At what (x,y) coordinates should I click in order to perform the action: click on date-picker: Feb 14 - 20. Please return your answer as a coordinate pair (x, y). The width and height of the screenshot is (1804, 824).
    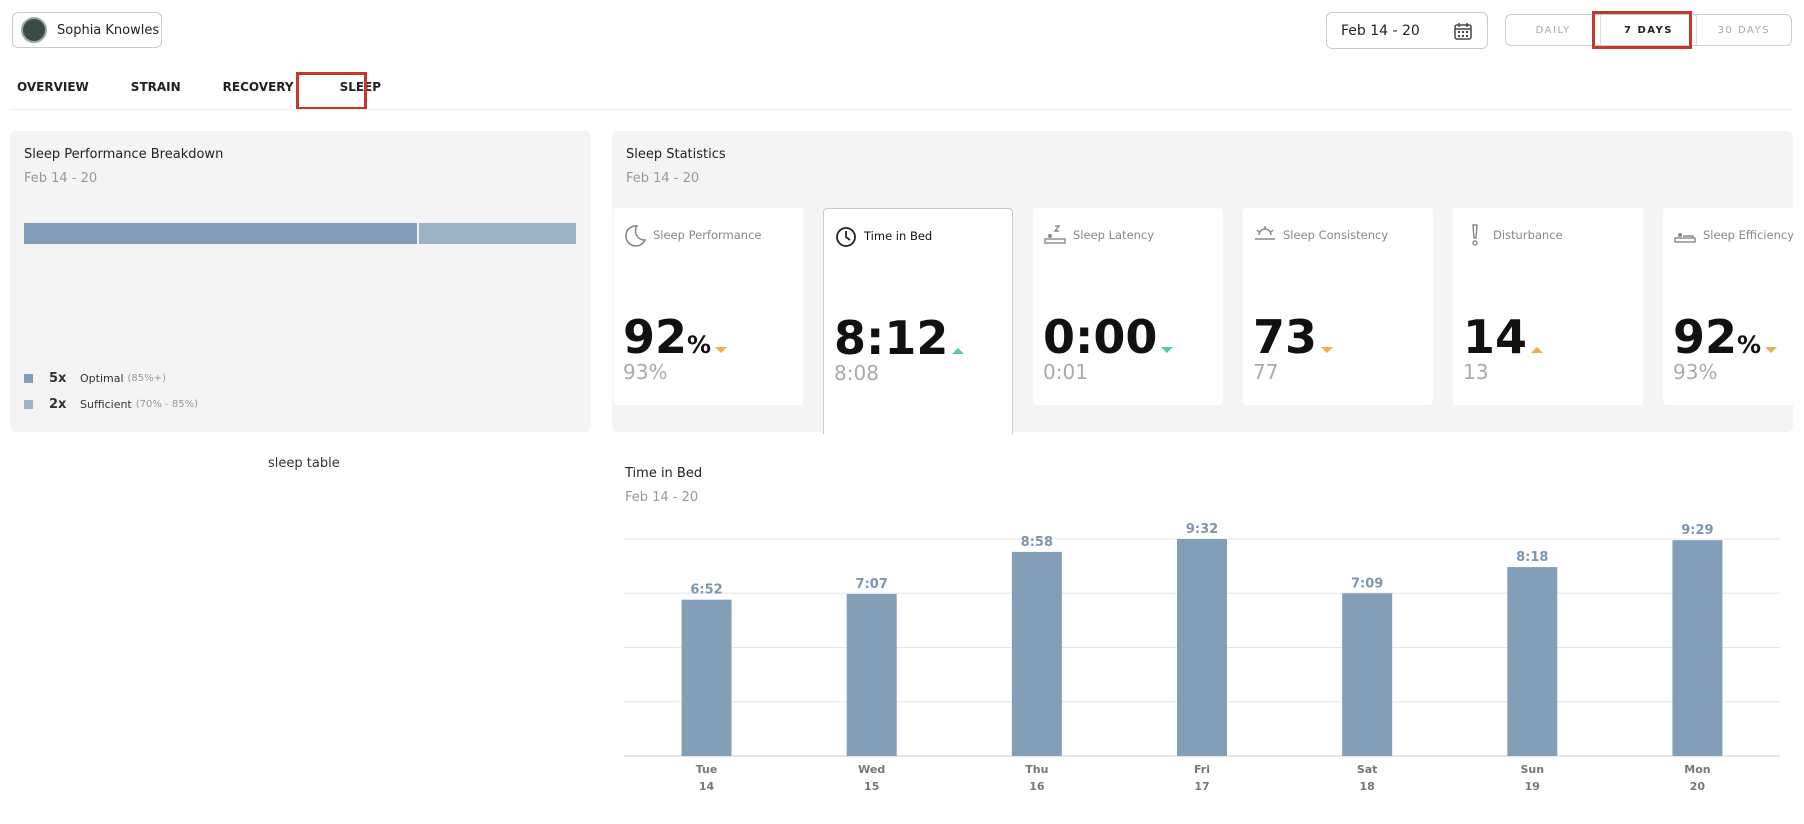
    Looking at the image, I should click on (1407, 30).